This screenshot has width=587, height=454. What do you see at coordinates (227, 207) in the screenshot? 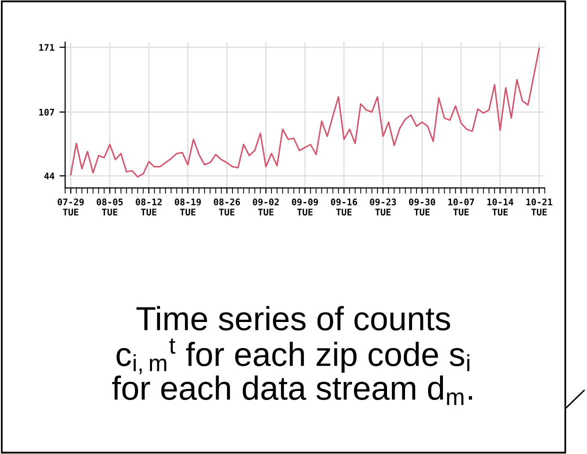
I see `x-tick-label: 08-26 TUE` at bounding box center [227, 207].